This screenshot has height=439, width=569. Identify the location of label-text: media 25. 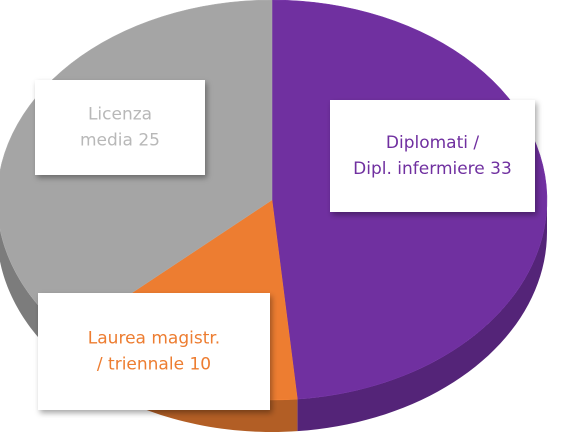
(120, 141).